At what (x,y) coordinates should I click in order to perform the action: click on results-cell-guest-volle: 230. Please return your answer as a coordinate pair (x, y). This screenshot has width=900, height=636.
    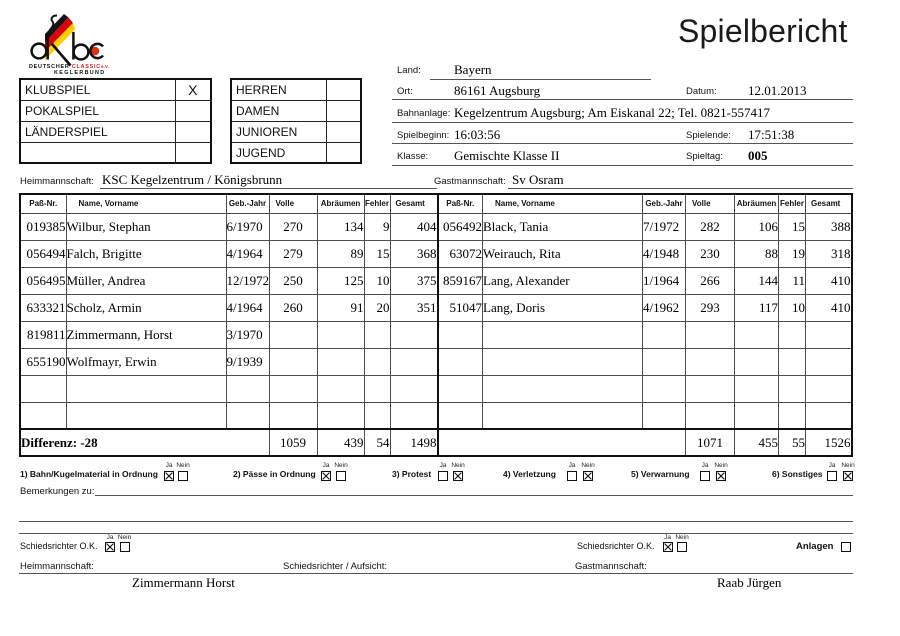
    Looking at the image, I should click on (710, 253).